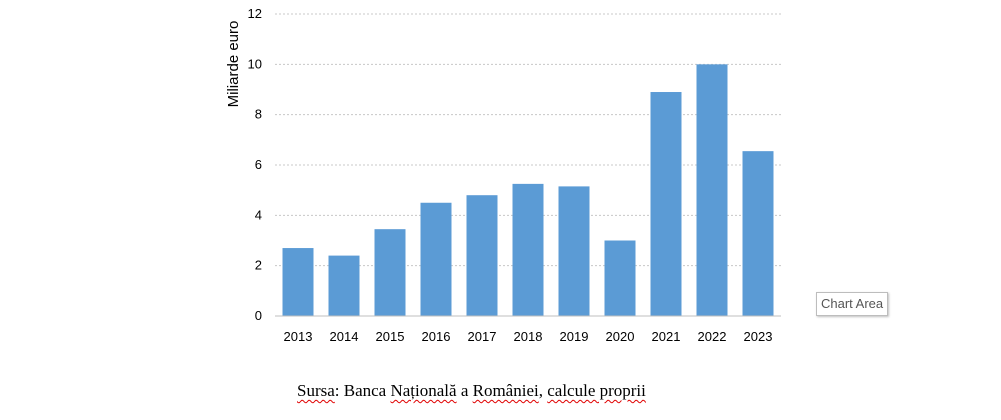 This screenshot has width=1001, height=420. I want to click on x-tick-label: 2023, so click(758, 336).